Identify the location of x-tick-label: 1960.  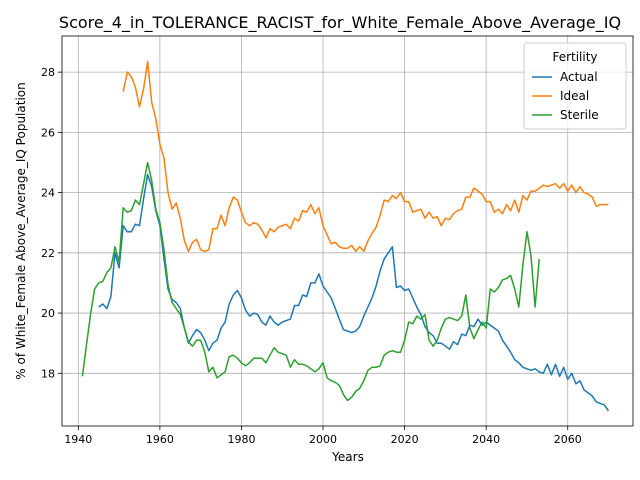
(160, 439).